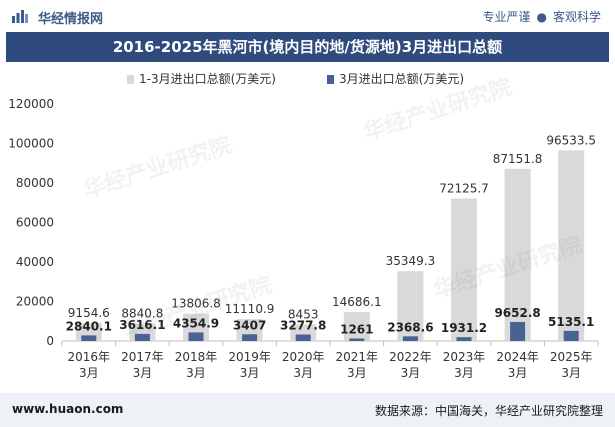 The width and height of the screenshot is (615, 427). I want to click on data-label-total: 13806.8, so click(196, 304).